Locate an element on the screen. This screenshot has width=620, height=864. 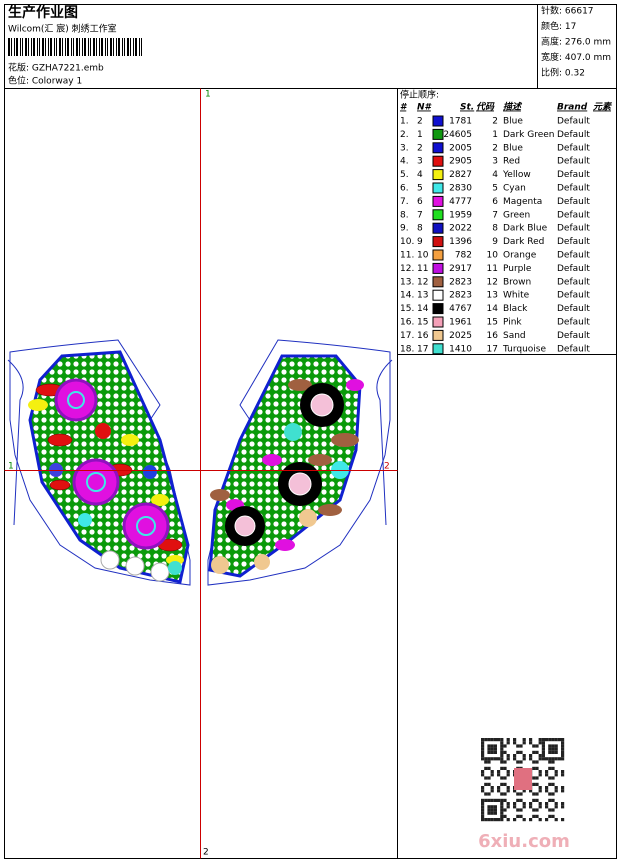
cell-code: 1 is located at coordinates (495, 135).